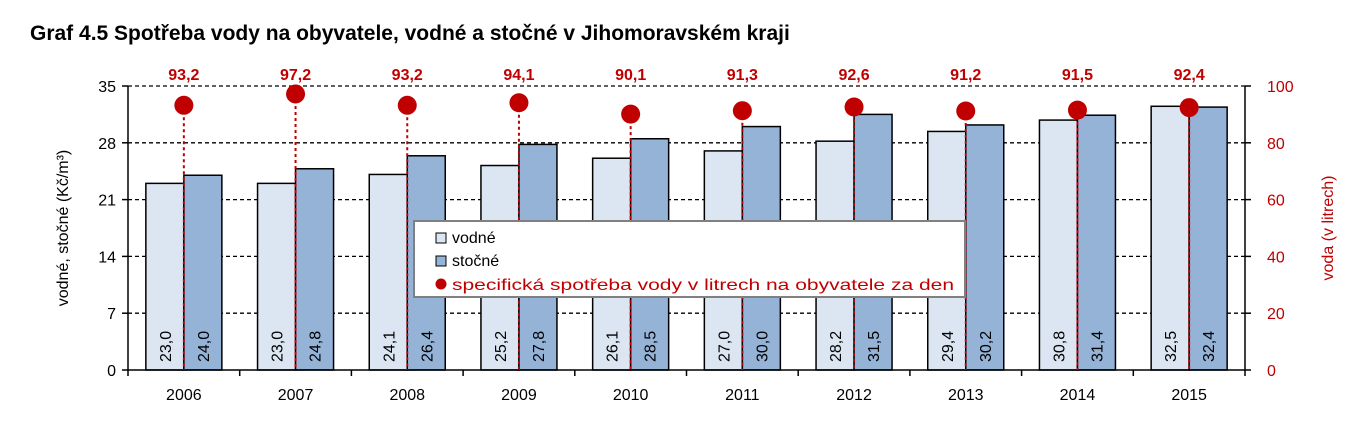 This screenshot has height=430, width=1359. What do you see at coordinates (965, 75) in the screenshot?
I see `data-label-consumption: 91,2` at bounding box center [965, 75].